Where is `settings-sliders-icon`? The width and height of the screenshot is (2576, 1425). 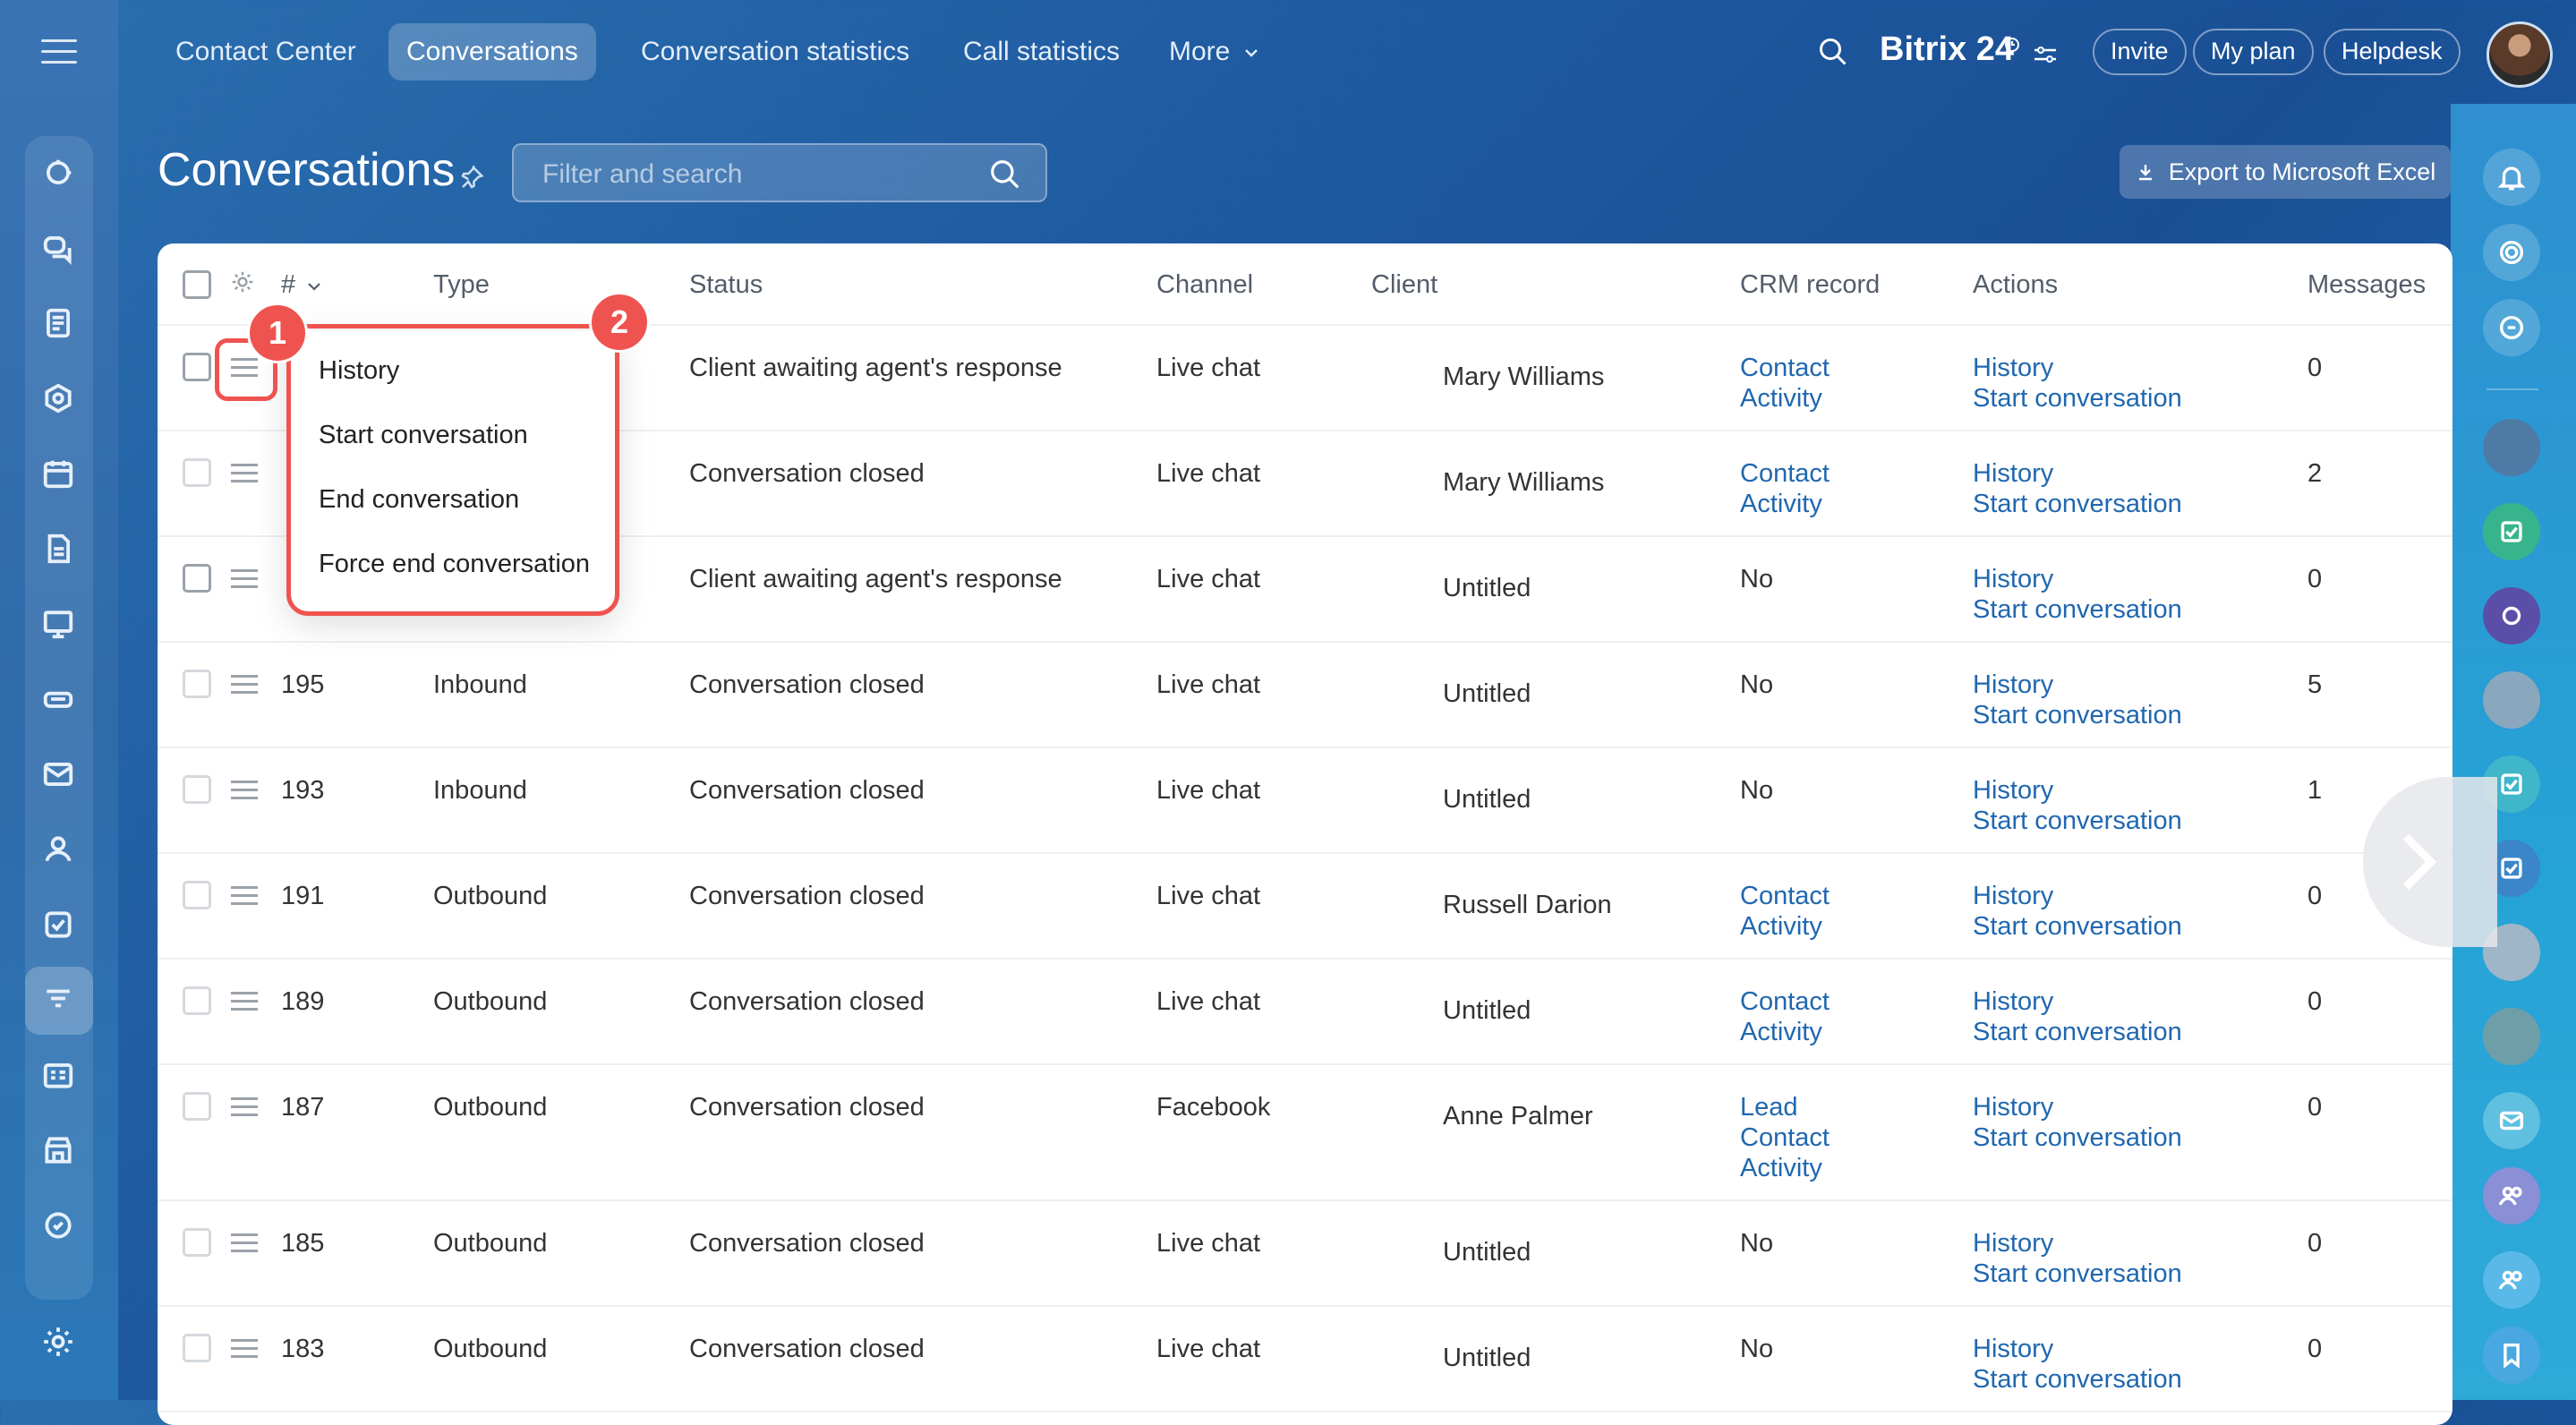 settings-sliders-icon is located at coordinates (2045, 54).